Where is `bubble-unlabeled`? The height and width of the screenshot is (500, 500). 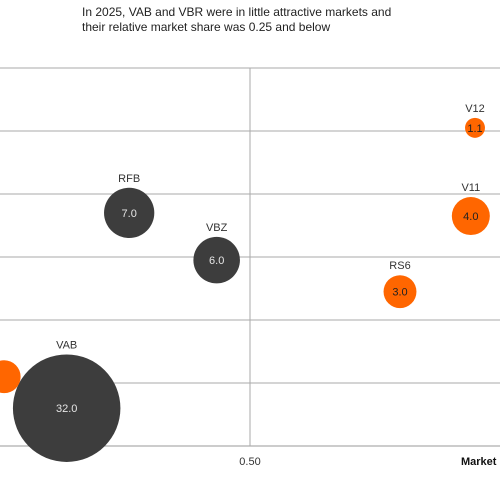 bubble-unlabeled is located at coordinates (10, 377).